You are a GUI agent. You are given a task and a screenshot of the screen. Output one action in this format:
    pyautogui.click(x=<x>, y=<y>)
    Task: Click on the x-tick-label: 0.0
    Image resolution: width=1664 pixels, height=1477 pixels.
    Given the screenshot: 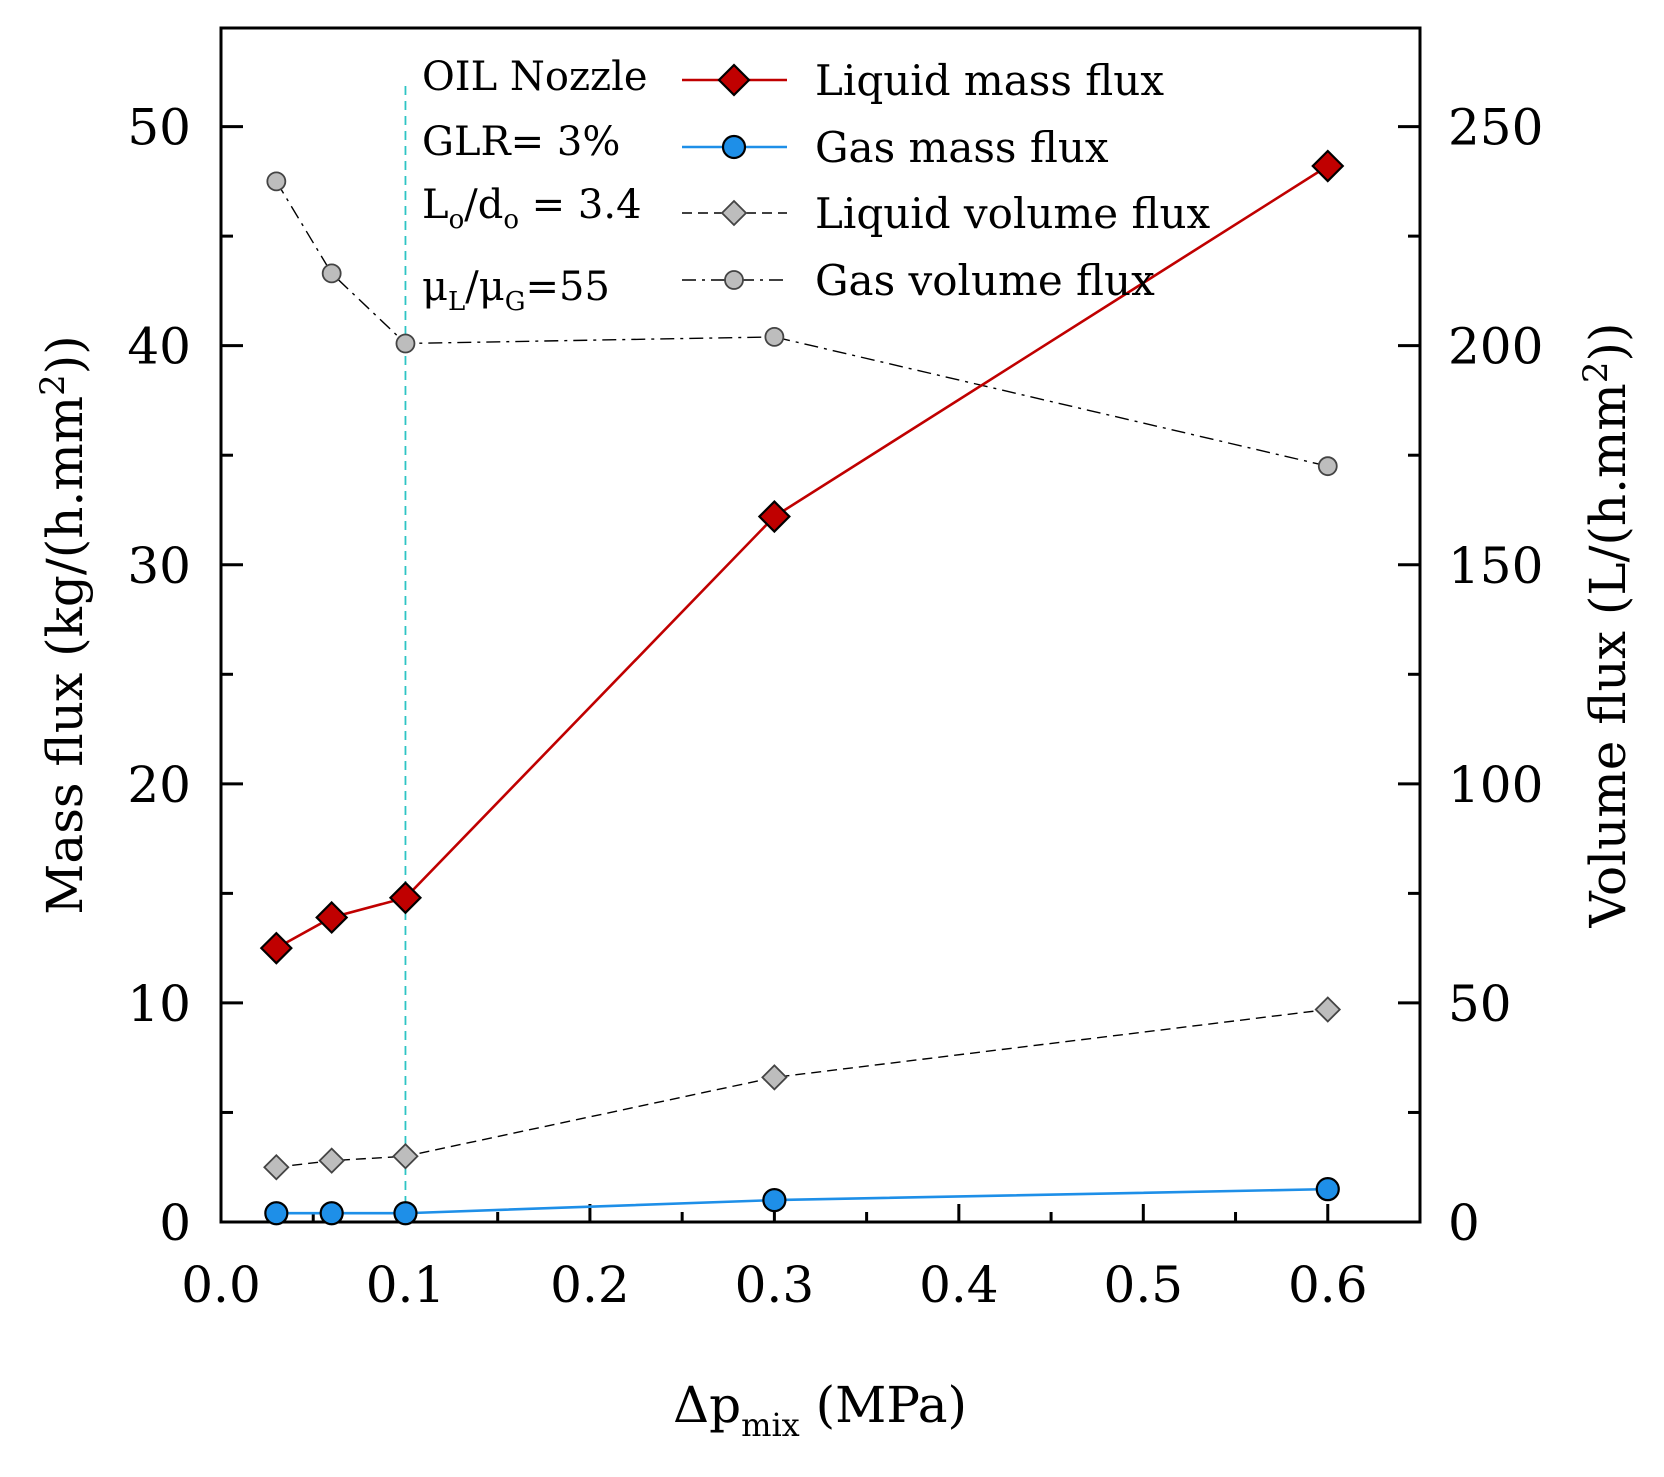 What is the action you would take?
    pyautogui.click(x=221, y=1285)
    